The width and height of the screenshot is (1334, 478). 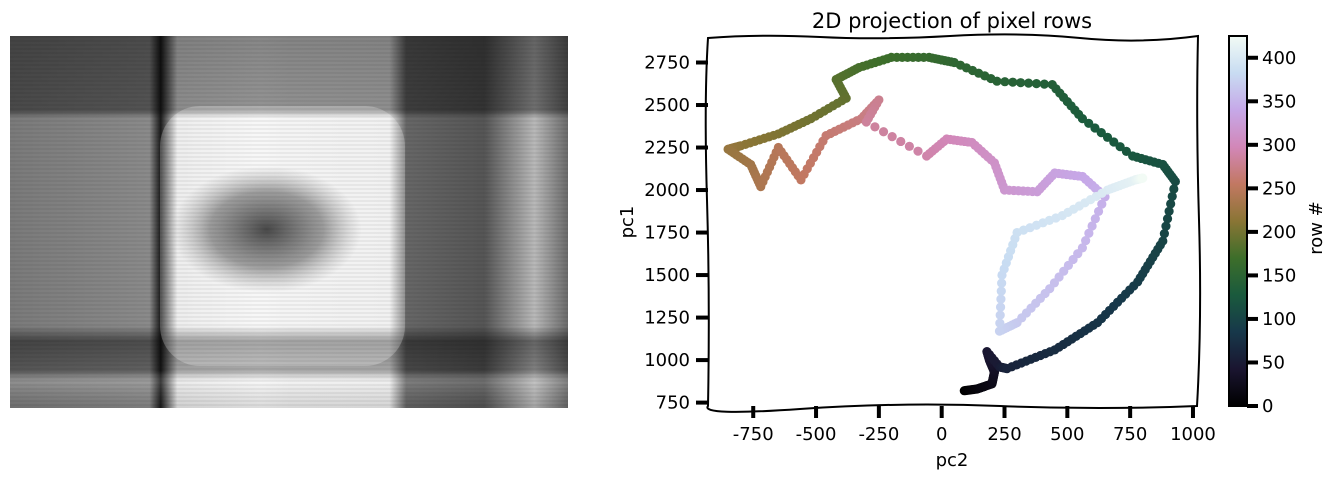 I want to click on x-tick-label: 250, so click(x=1004, y=434).